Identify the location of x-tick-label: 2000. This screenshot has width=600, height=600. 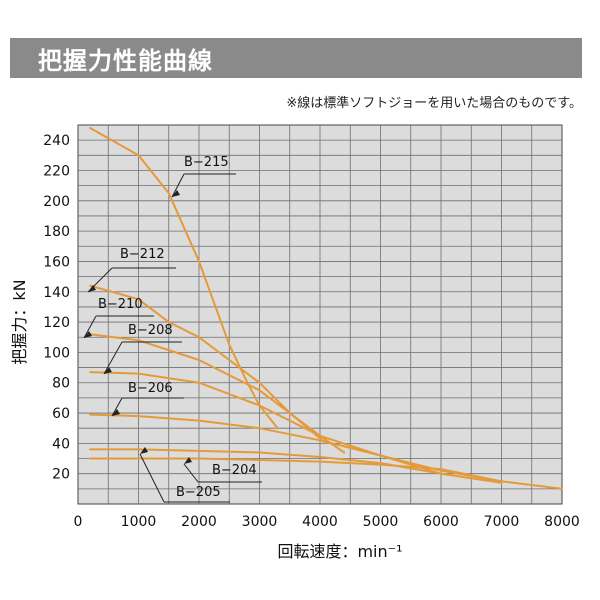
(199, 522).